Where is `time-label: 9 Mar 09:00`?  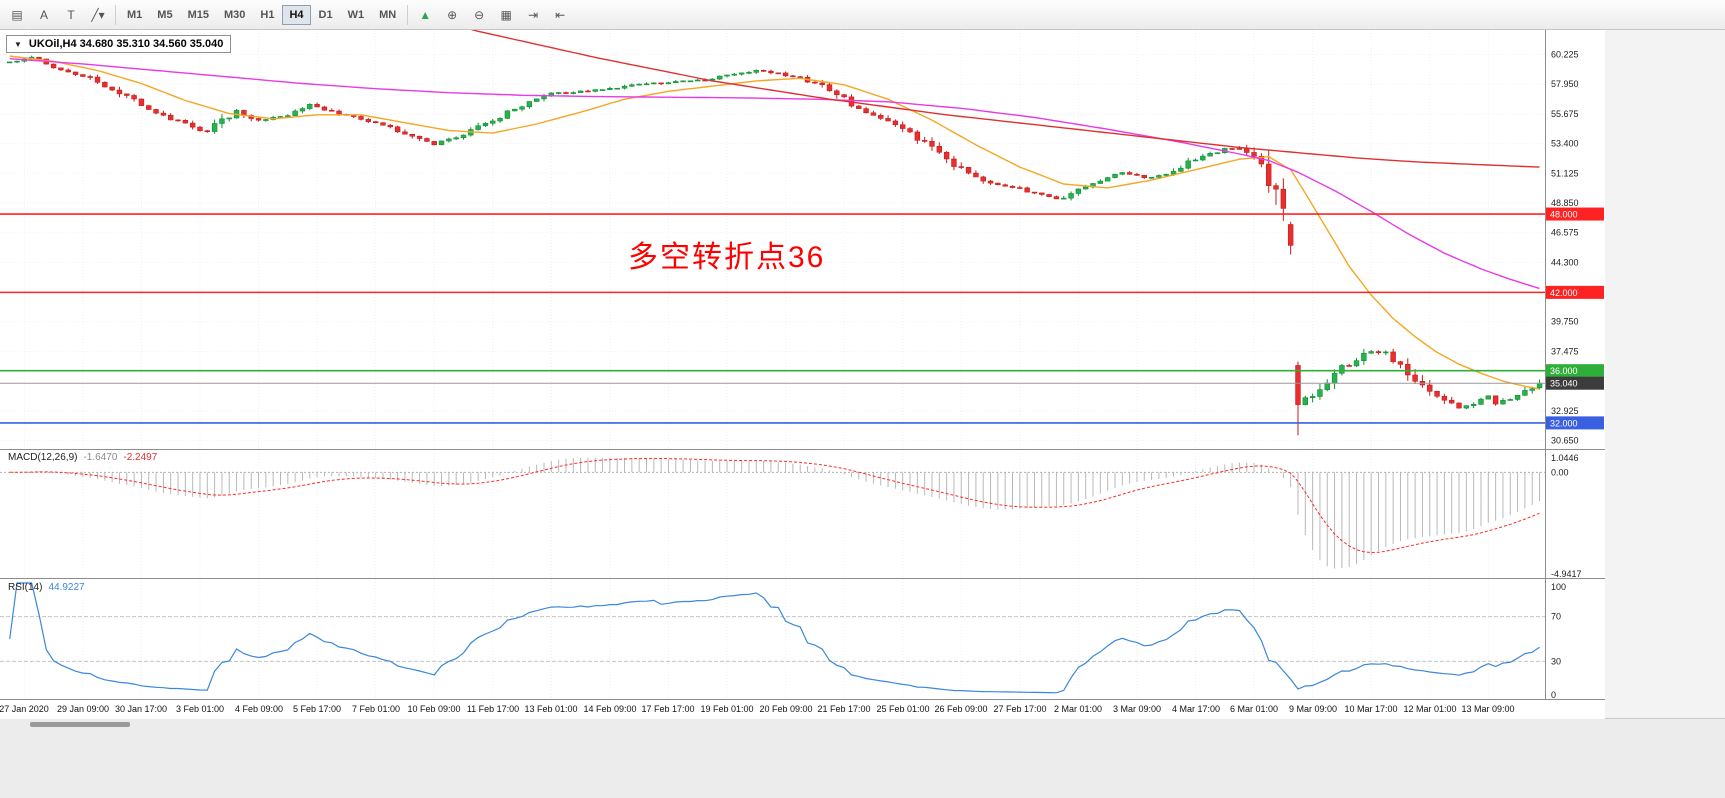 time-label: 9 Mar 09:00 is located at coordinates (1313, 709).